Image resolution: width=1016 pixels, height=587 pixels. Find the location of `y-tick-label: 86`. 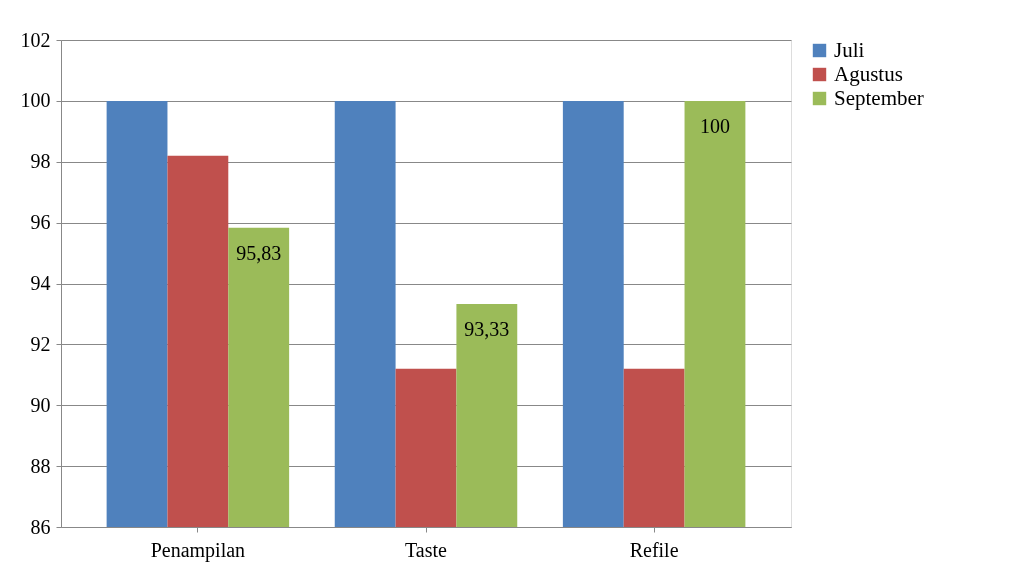

y-tick-label: 86 is located at coordinates (40, 526).